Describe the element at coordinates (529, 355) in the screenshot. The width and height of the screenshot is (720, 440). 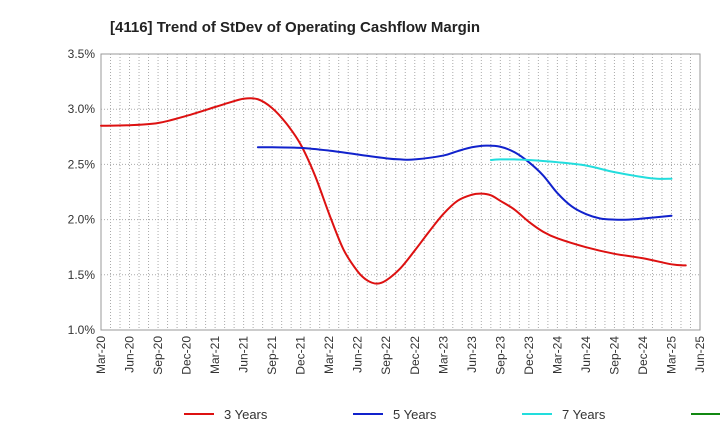
I see `x-tick-label: Dec-23` at that location.